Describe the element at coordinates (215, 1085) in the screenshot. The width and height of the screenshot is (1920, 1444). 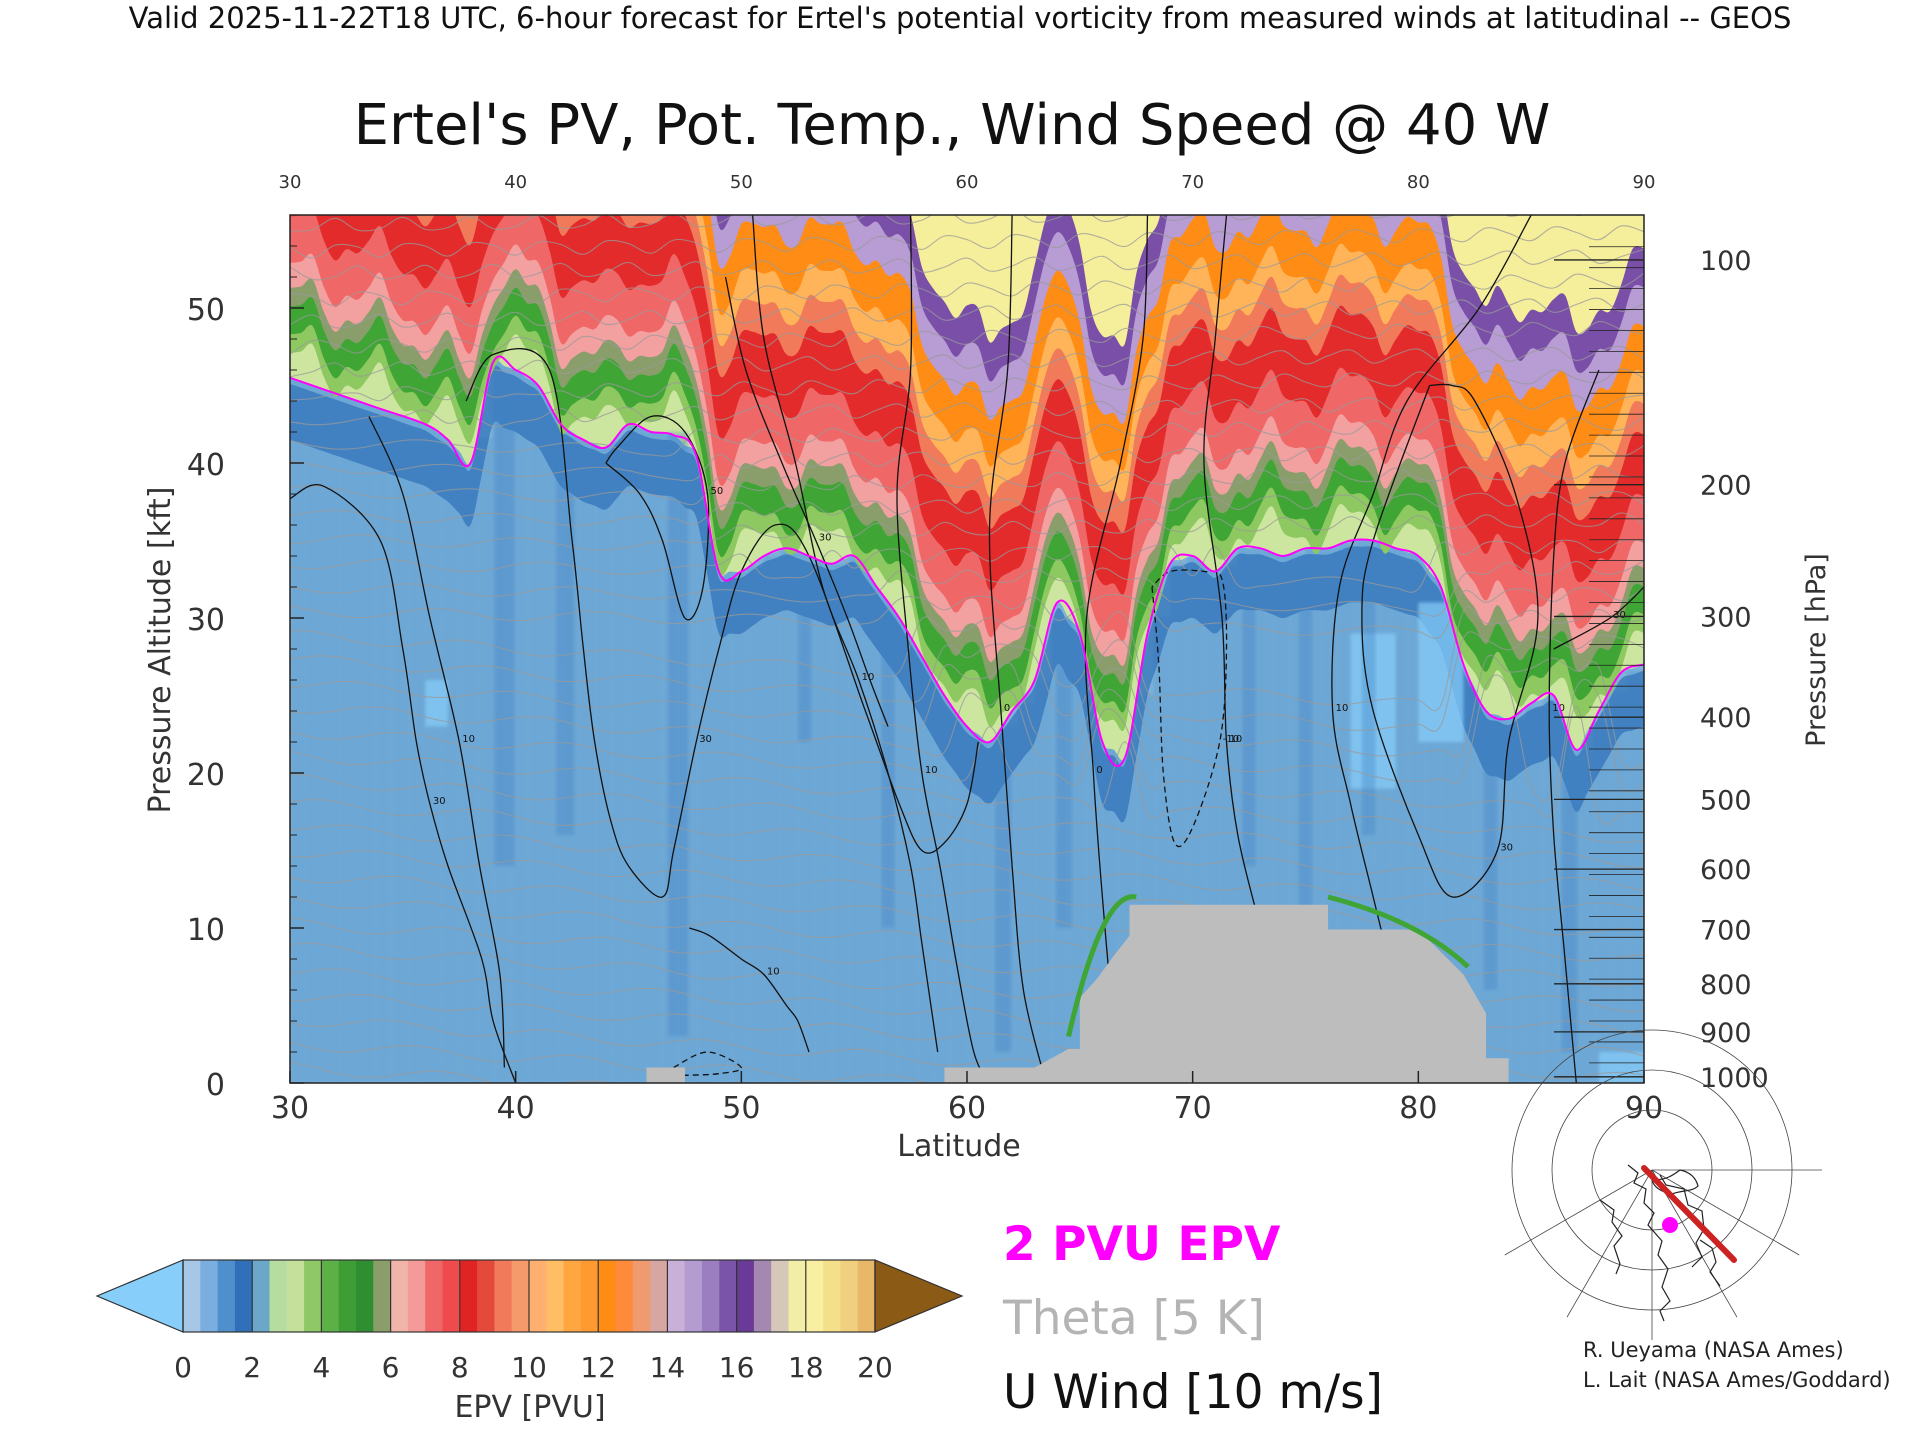
I see `y-tick-label: 0` at that location.